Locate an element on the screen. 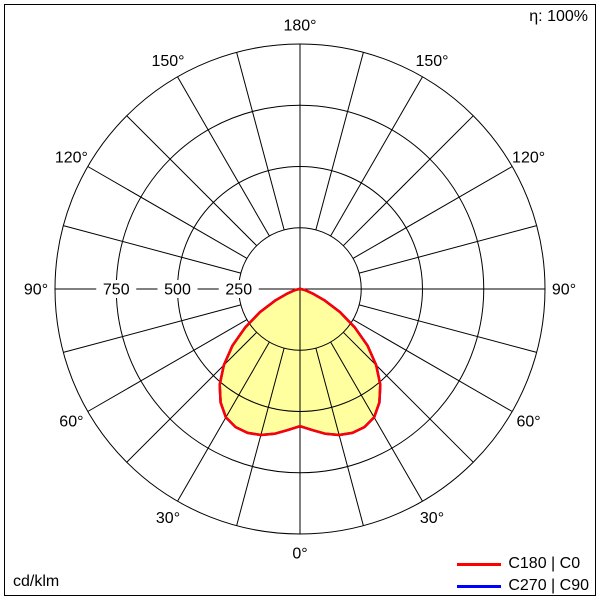 The width and height of the screenshot is (600, 600). legend-line-c0 is located at coordinates (479, 564).